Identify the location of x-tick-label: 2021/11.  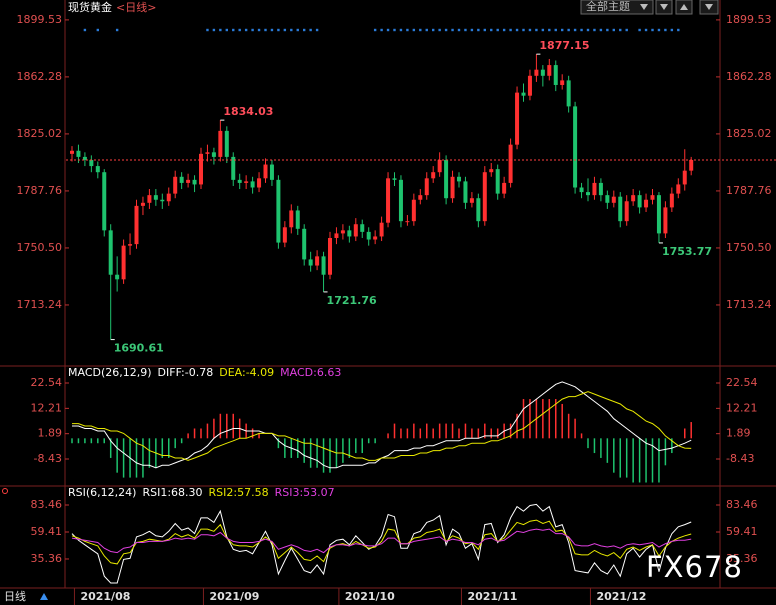
(492, 596).